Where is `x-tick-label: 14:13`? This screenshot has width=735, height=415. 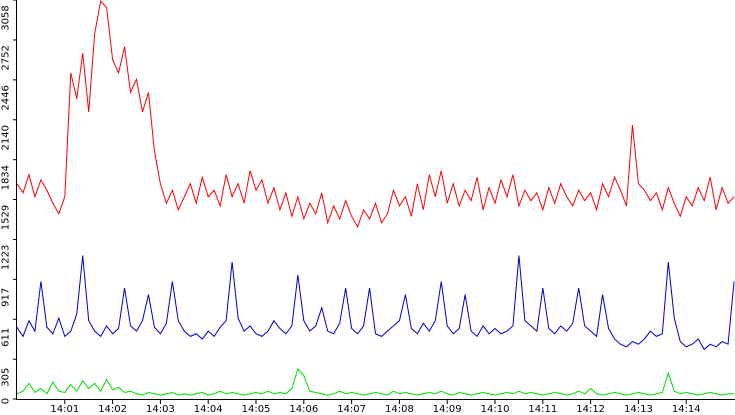 x-tick-label: 14:13 is located at coordinates (638, 409).